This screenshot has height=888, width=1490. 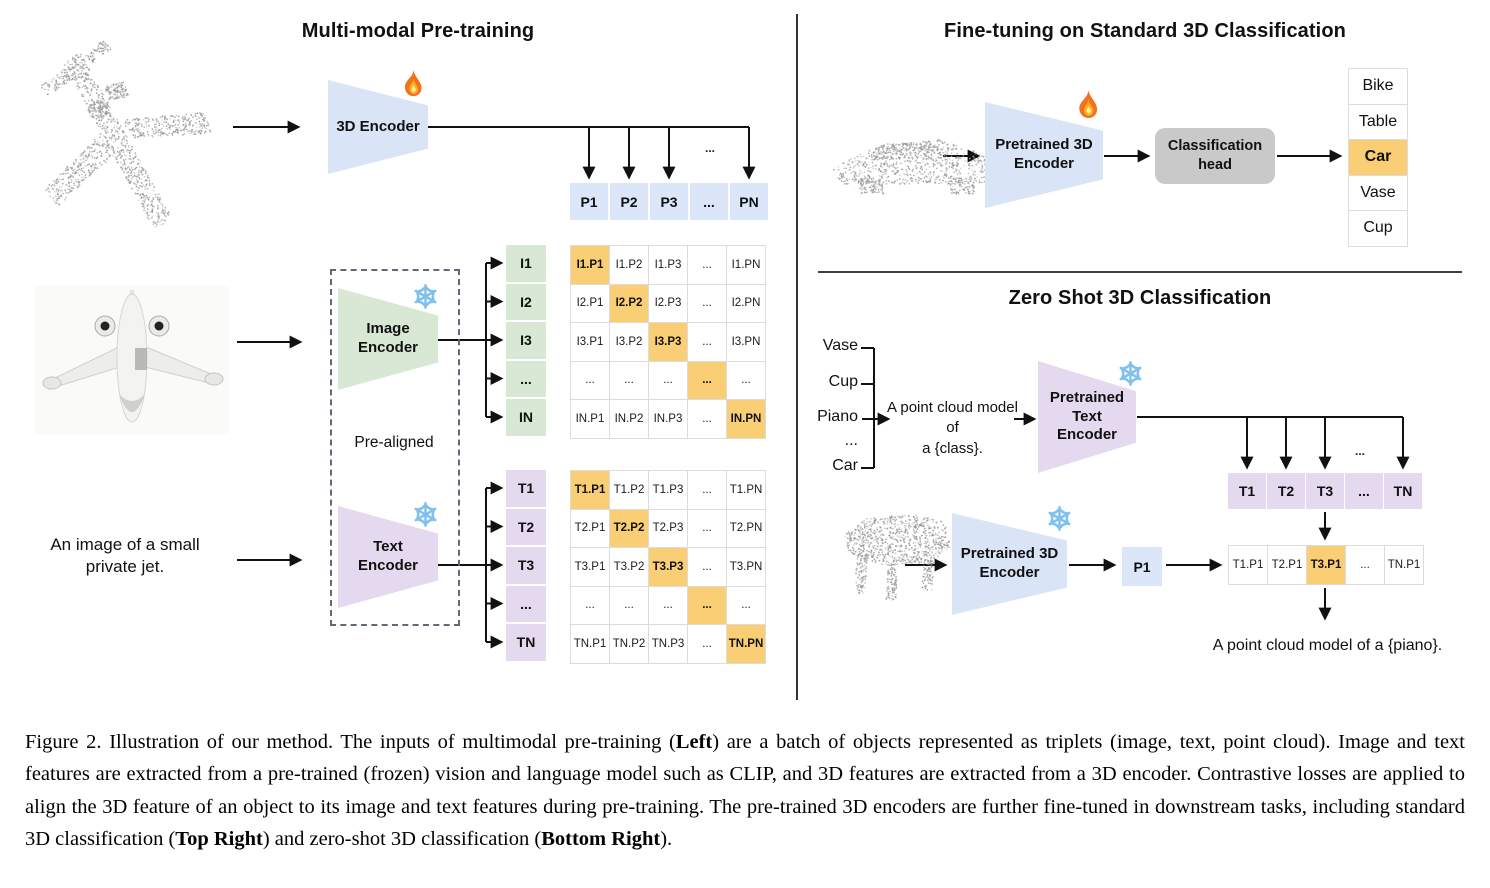 I want to click on cell-P2: P2, so click(x=629, y=201).